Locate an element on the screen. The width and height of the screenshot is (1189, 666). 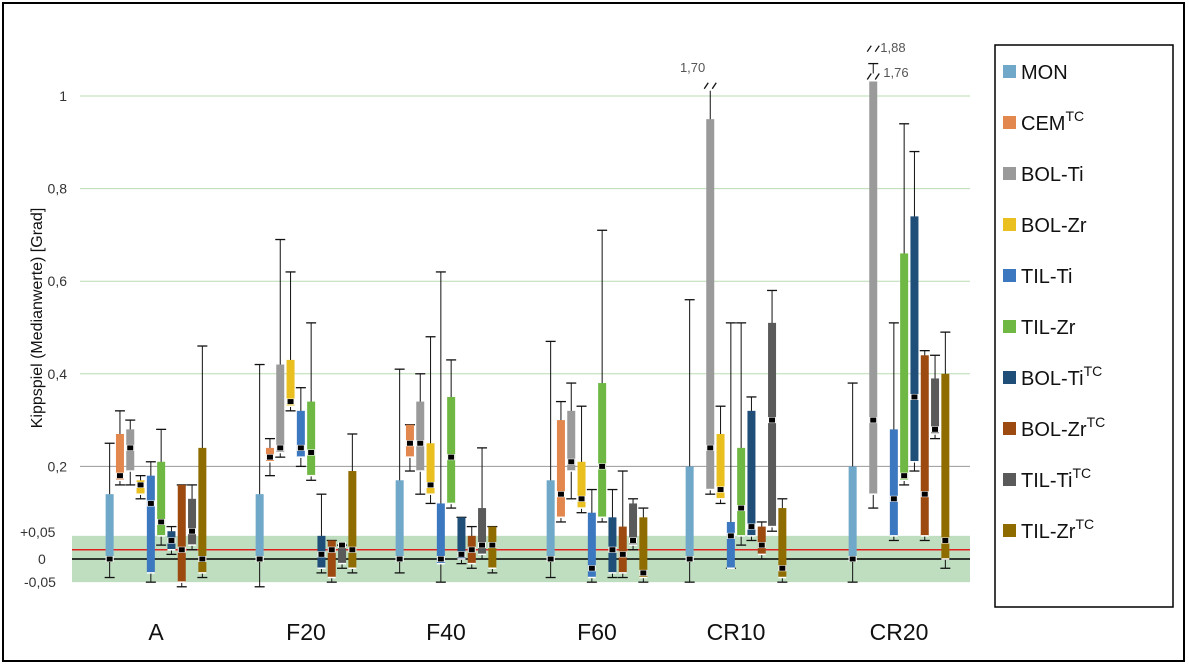
box-bol-zr-tc-f20 is located at coordinates (331, 561).